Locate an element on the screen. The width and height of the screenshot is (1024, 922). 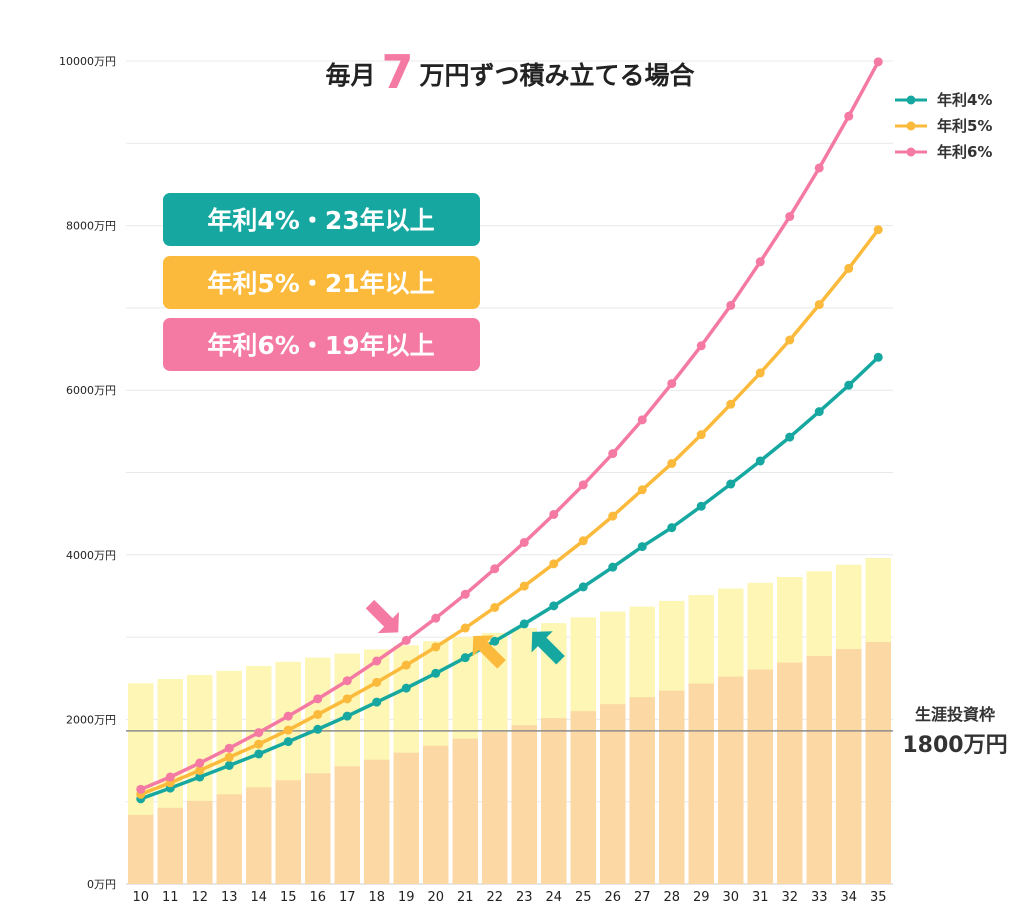
x-tick-label: 24 is located at coordinates (553, 897).